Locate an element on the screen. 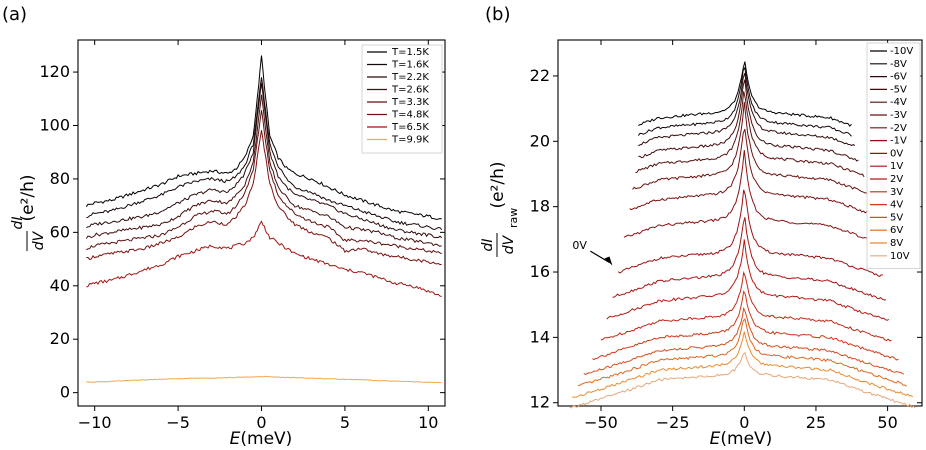  series-line-b-1V is located at coordinates (749, 259).